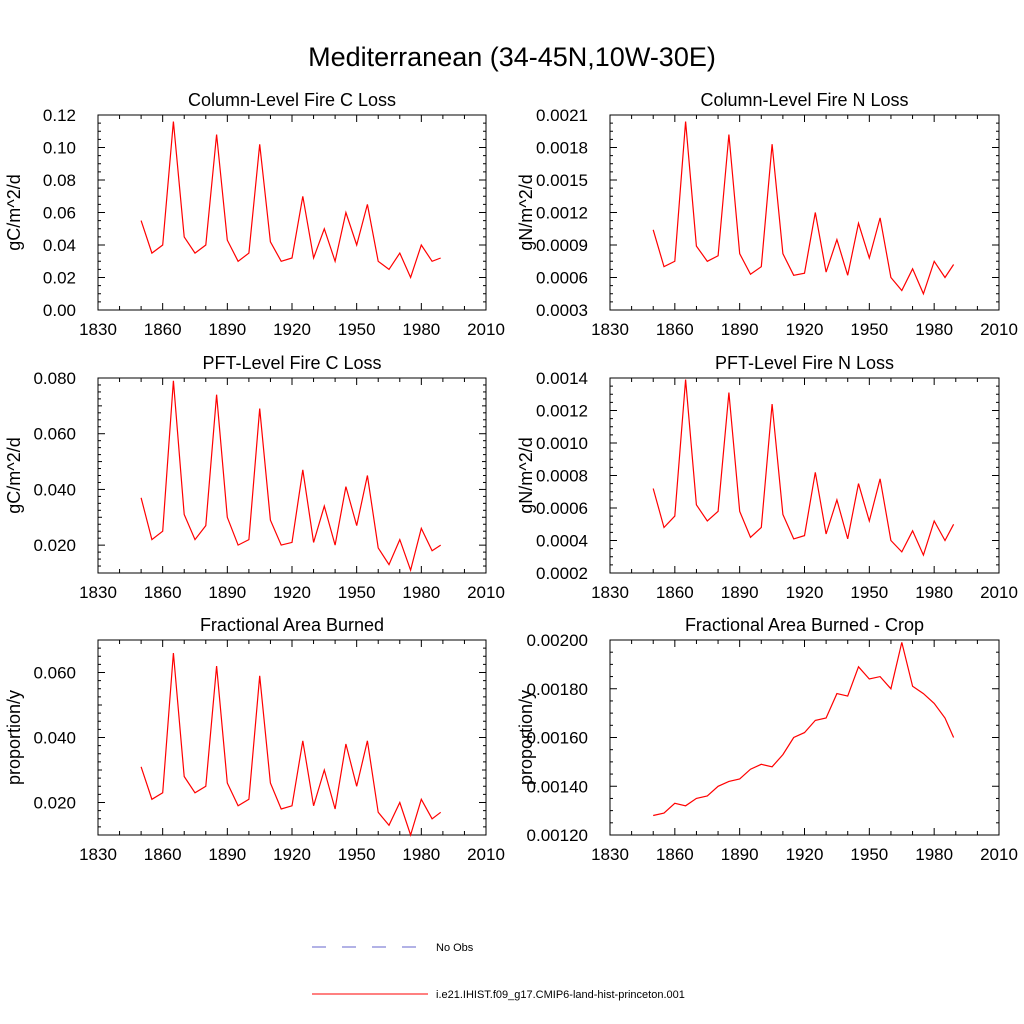 The width and height of the screenshot is (1024, 1024). Describe the element at coordinates (59, 278) in the screenshot. I see `y-tick-label: 0.02` at that location.